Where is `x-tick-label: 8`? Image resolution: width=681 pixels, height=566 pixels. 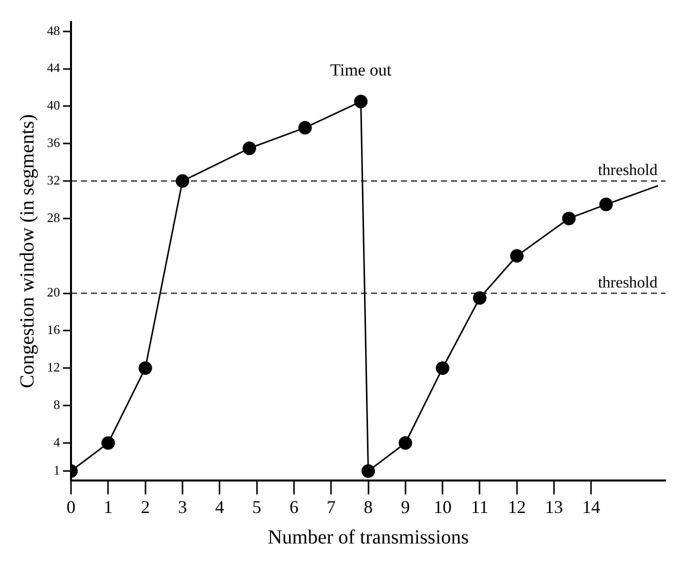 x-tick-label: 8 is located at coordinates (368, 506).